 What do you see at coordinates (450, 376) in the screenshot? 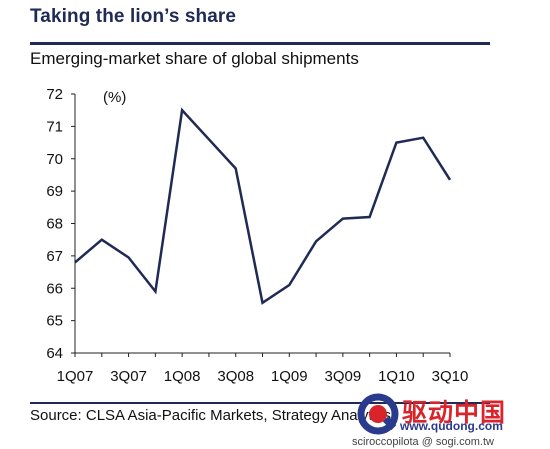
I see `x-tick-label: 3Q10` at bounding box center [450, 376].